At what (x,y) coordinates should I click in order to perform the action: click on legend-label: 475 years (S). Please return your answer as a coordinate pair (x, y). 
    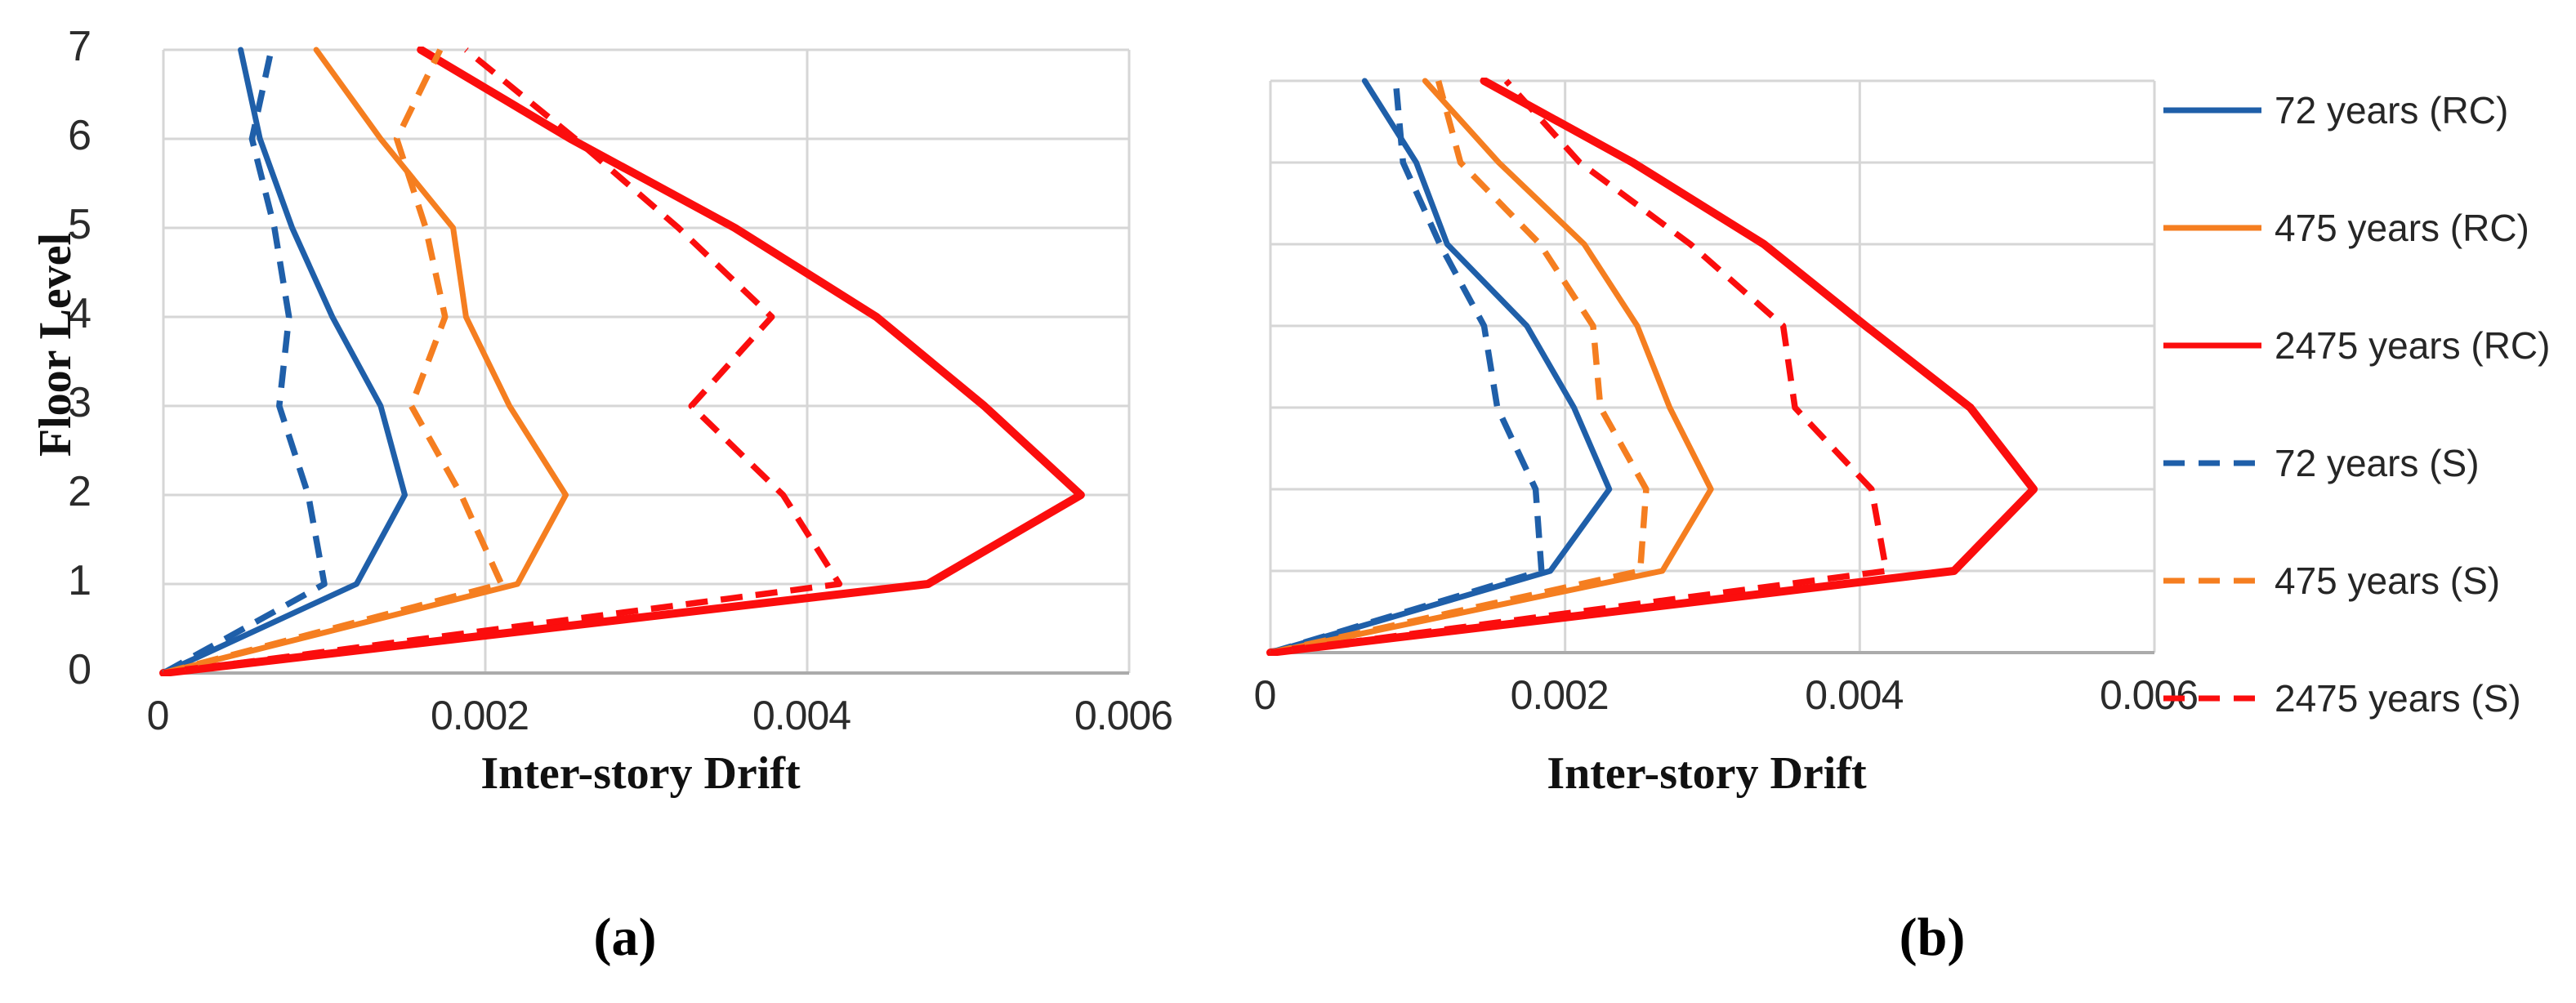
    Looking at the image, I should click on (2388, 580).